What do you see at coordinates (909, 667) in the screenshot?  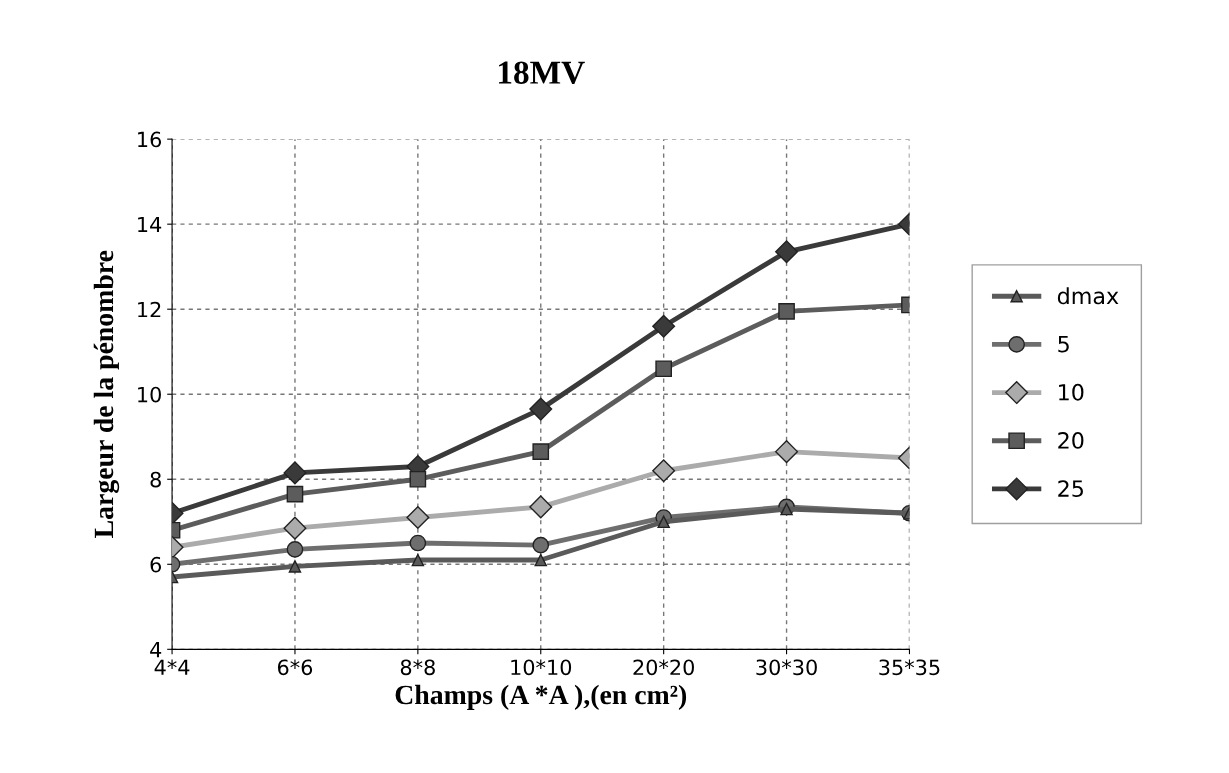 I see `x-tick-label: 35*35` at bounding box center [909, 667].